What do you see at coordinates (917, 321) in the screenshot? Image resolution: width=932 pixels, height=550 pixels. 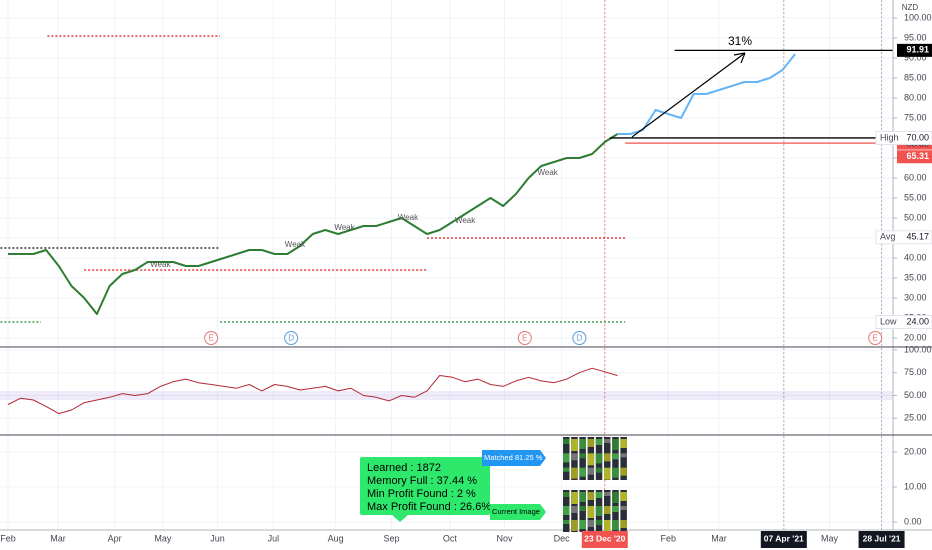 I see `price-label: 24.00` at bounding box center [917, 321].